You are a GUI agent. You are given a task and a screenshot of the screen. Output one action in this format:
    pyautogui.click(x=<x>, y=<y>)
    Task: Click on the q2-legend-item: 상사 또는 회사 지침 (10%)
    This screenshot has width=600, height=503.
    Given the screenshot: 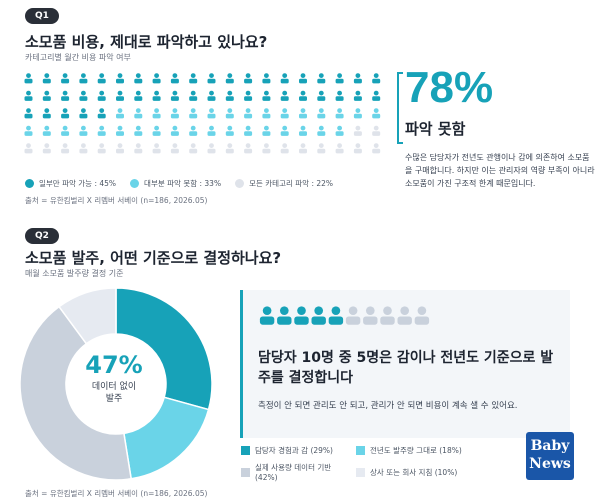 What is the action you would take?
    pyautogui.click(x=426, y=472)
    